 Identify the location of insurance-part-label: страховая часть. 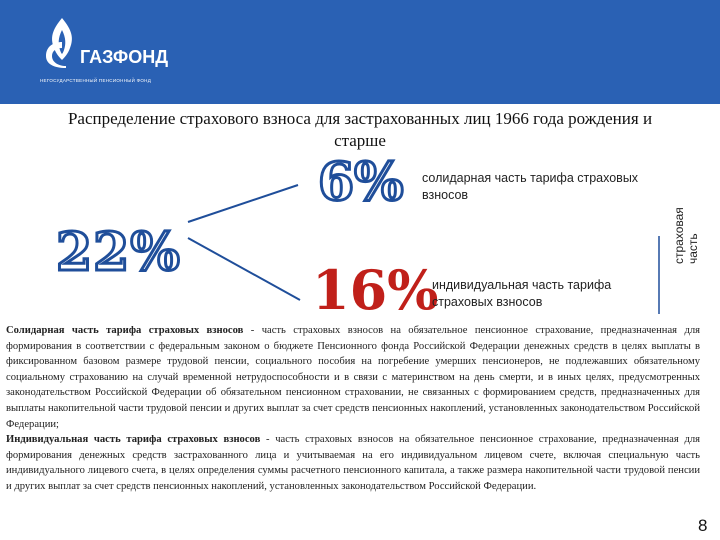
(686, 234).